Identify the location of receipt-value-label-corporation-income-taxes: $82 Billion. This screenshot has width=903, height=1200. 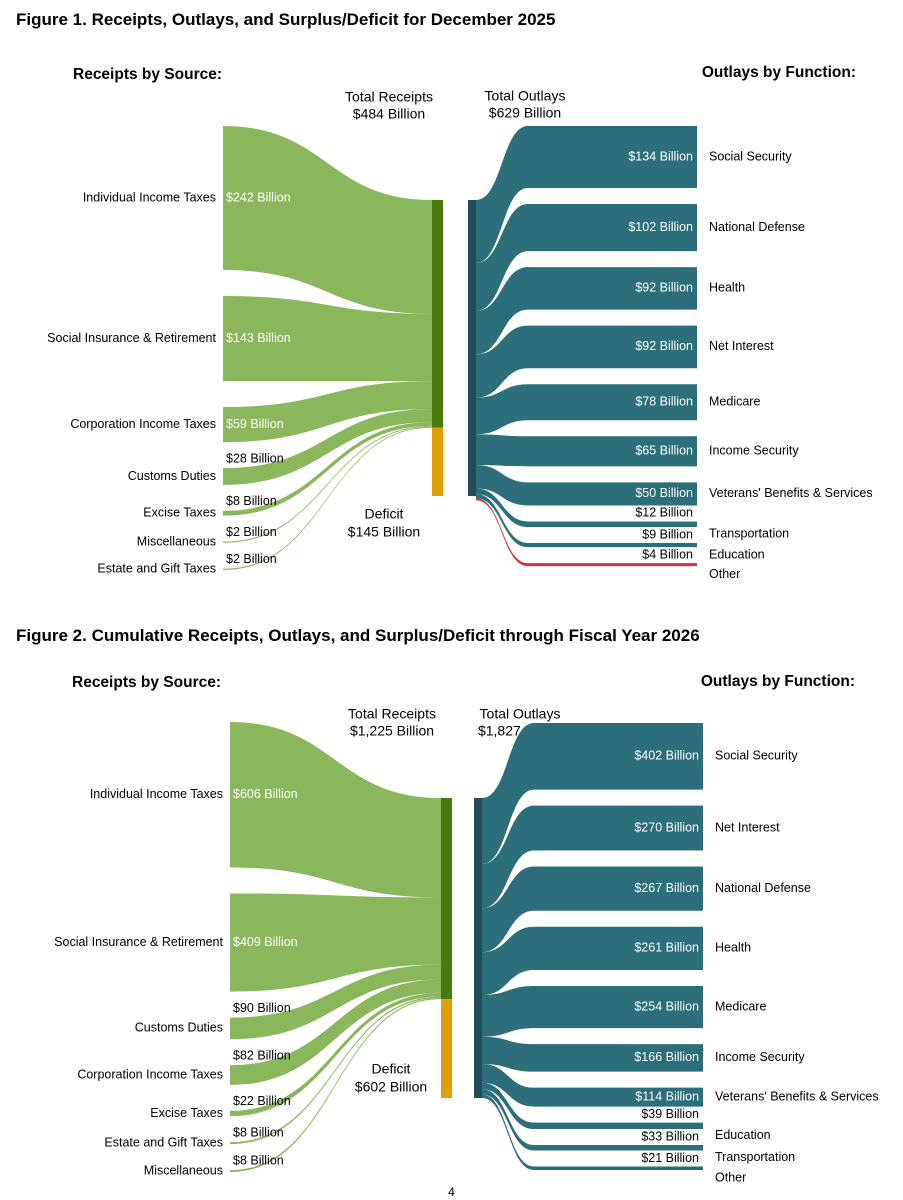
(262, 1055).